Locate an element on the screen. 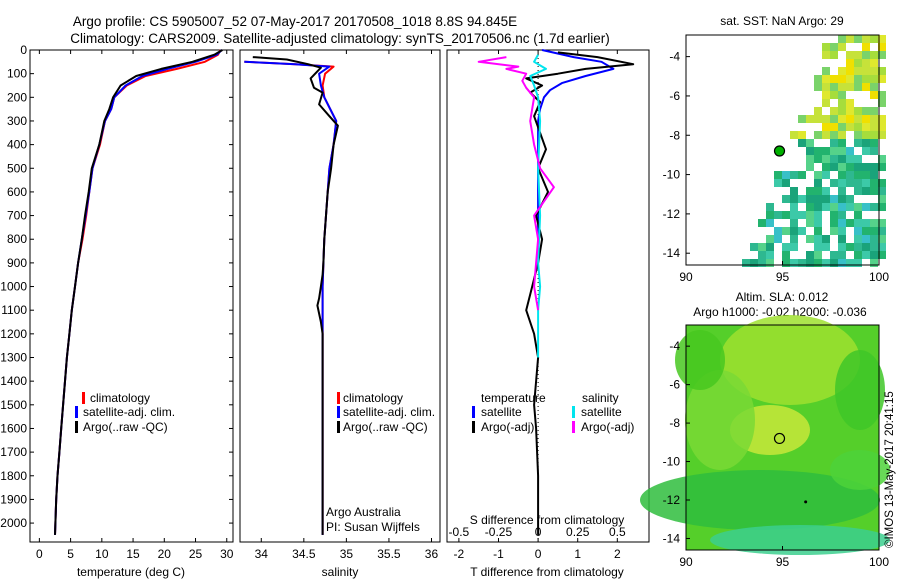 The image size is (900, 580). map-y-tick-label: -10 is located at coordinates (672, 462).